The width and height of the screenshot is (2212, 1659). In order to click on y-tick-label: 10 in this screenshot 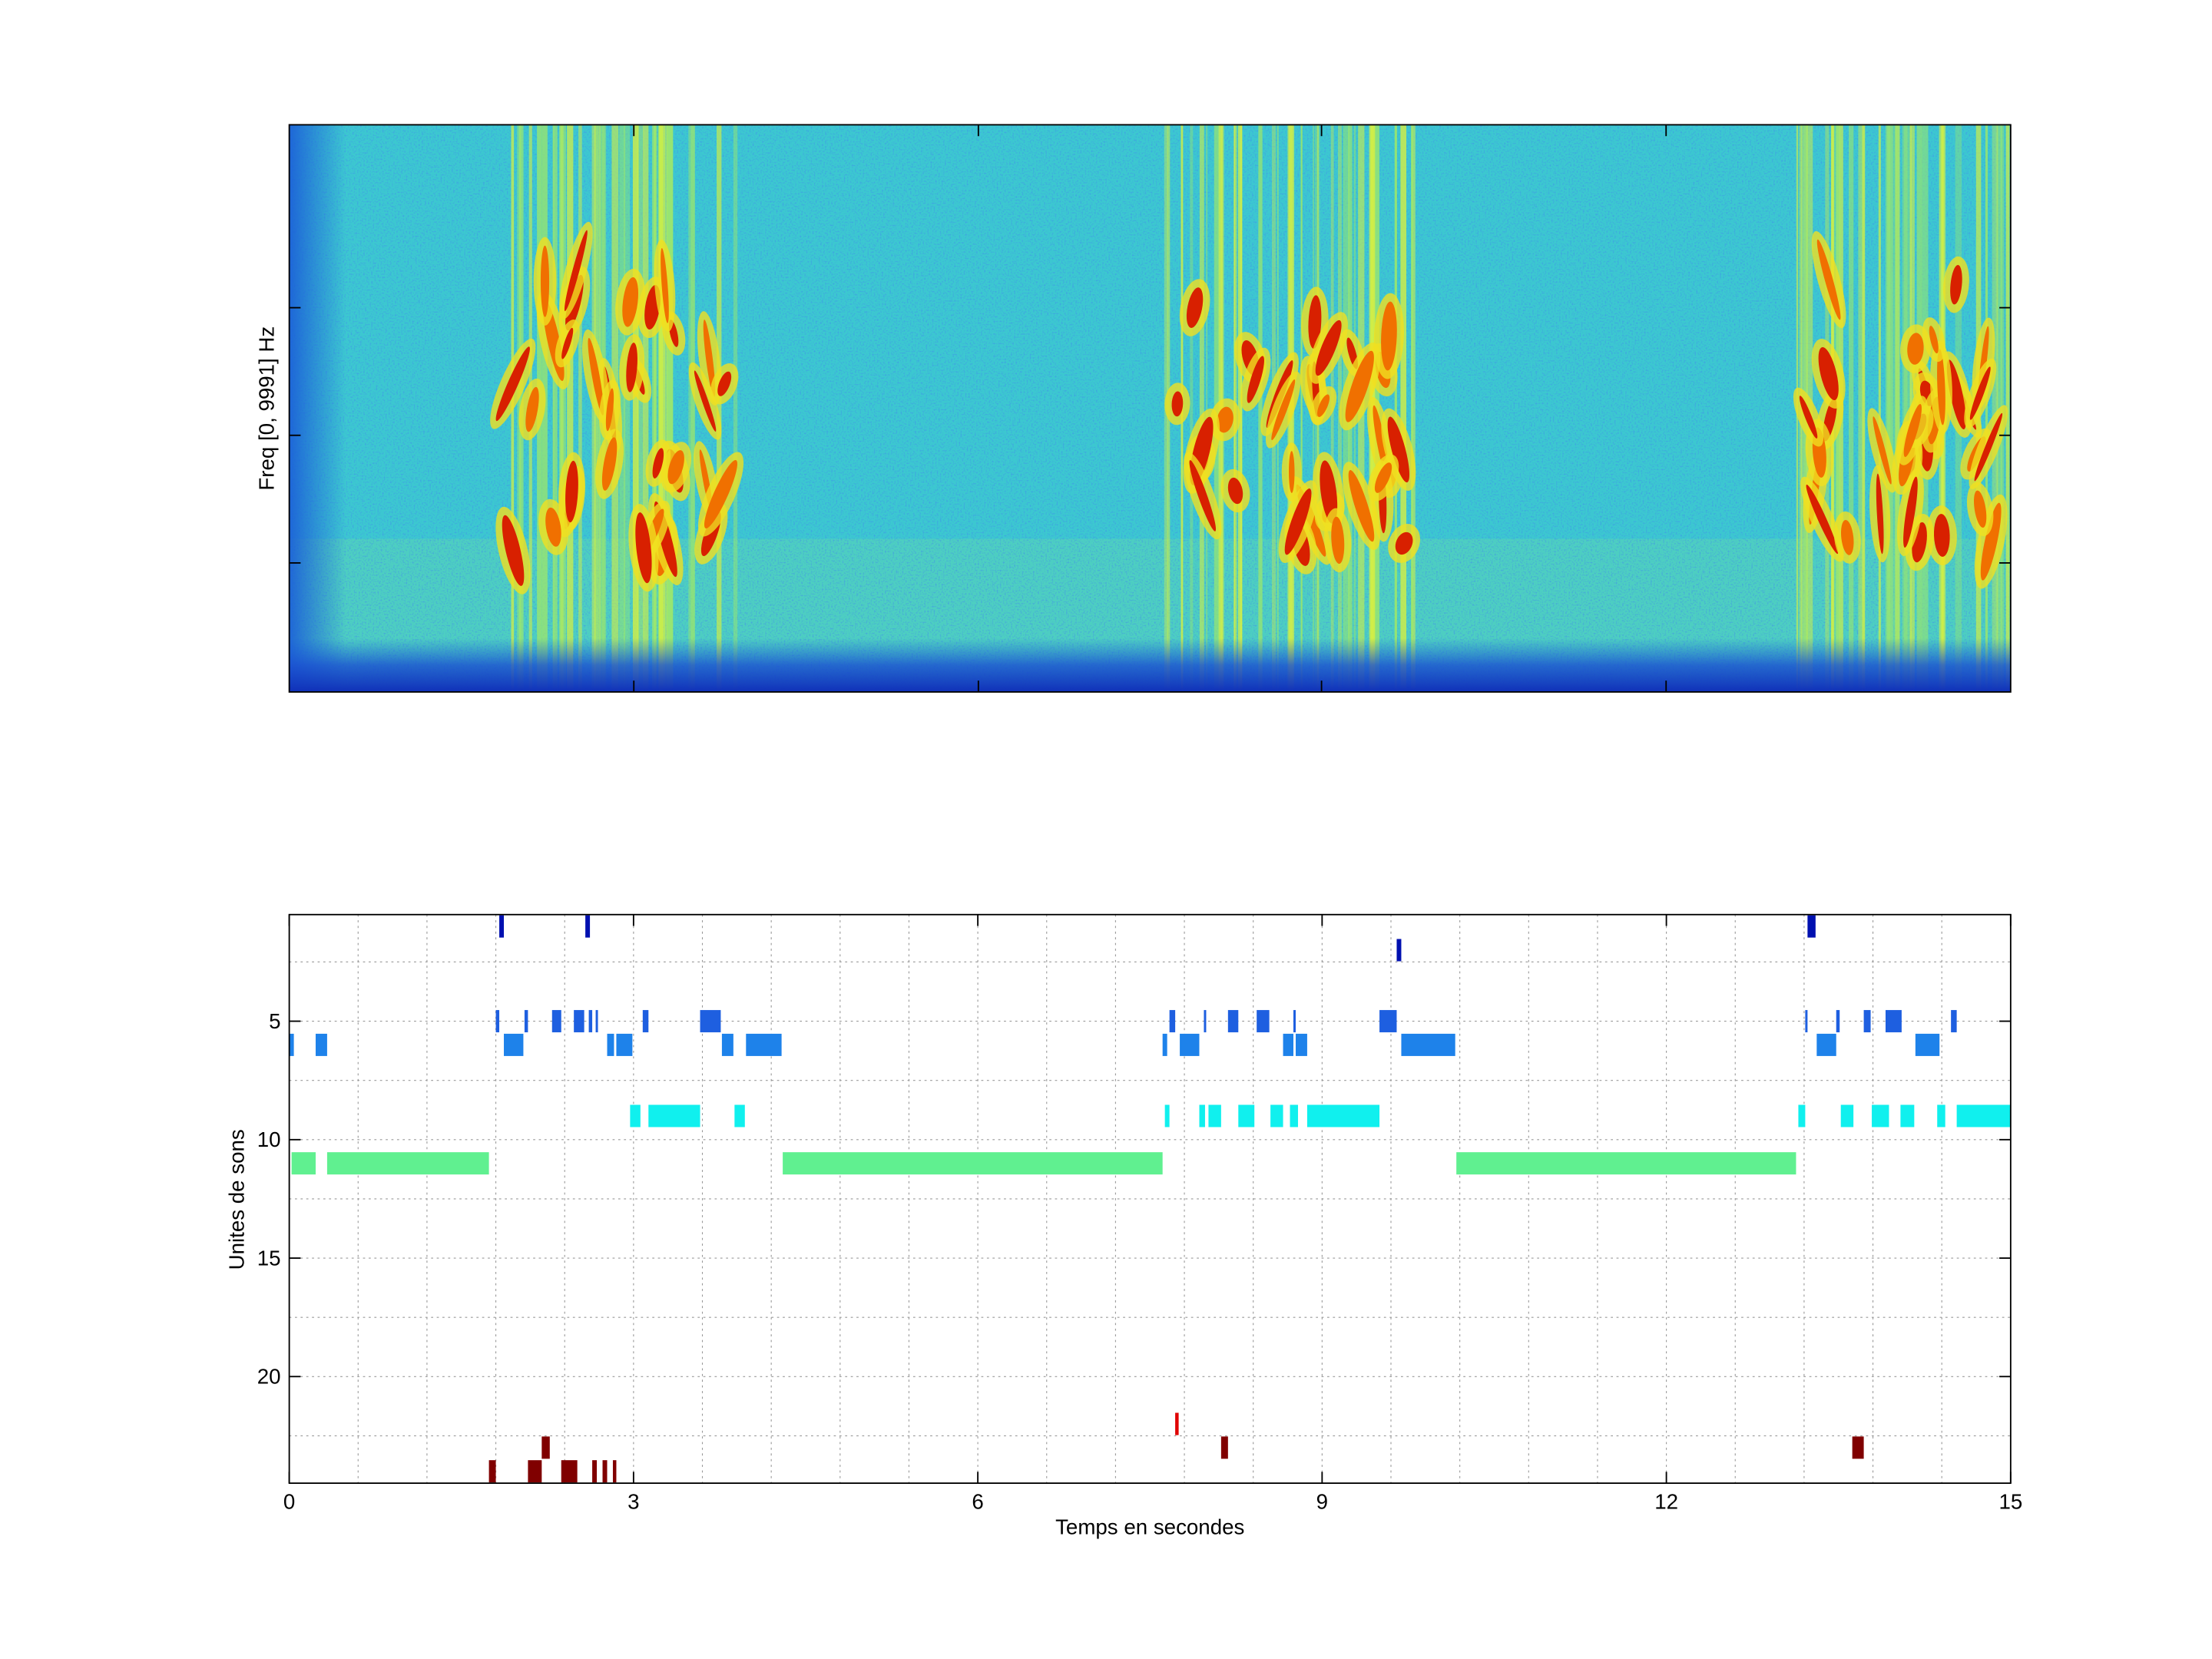, I will do `click(269, 1139)`.